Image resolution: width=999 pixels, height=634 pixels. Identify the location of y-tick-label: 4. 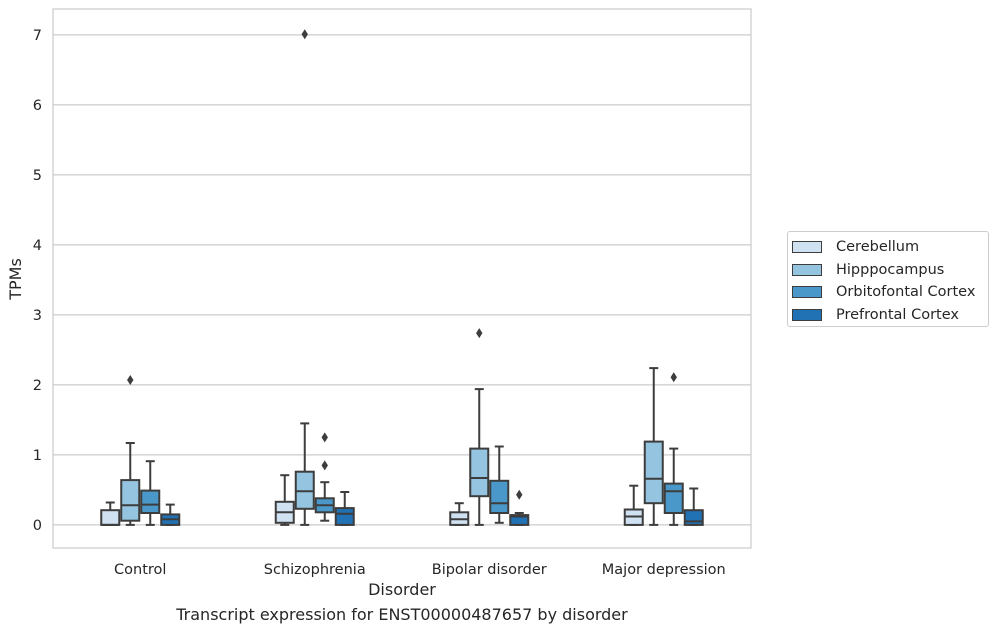
(37, 246).